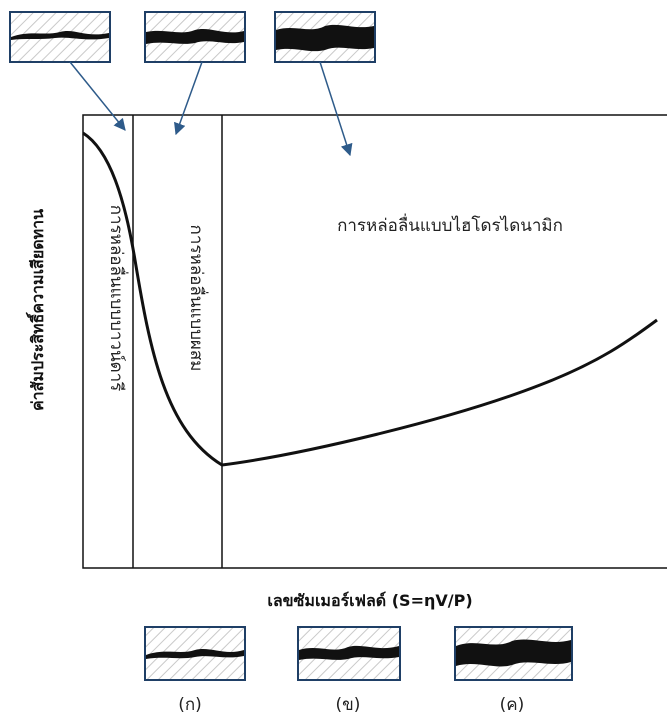 This screenshot has height=720, width=667. What do you see at coordinates (190, 705) in the screenshot?
I see `inset-label: (ก)` at bounding box center [190, 705].